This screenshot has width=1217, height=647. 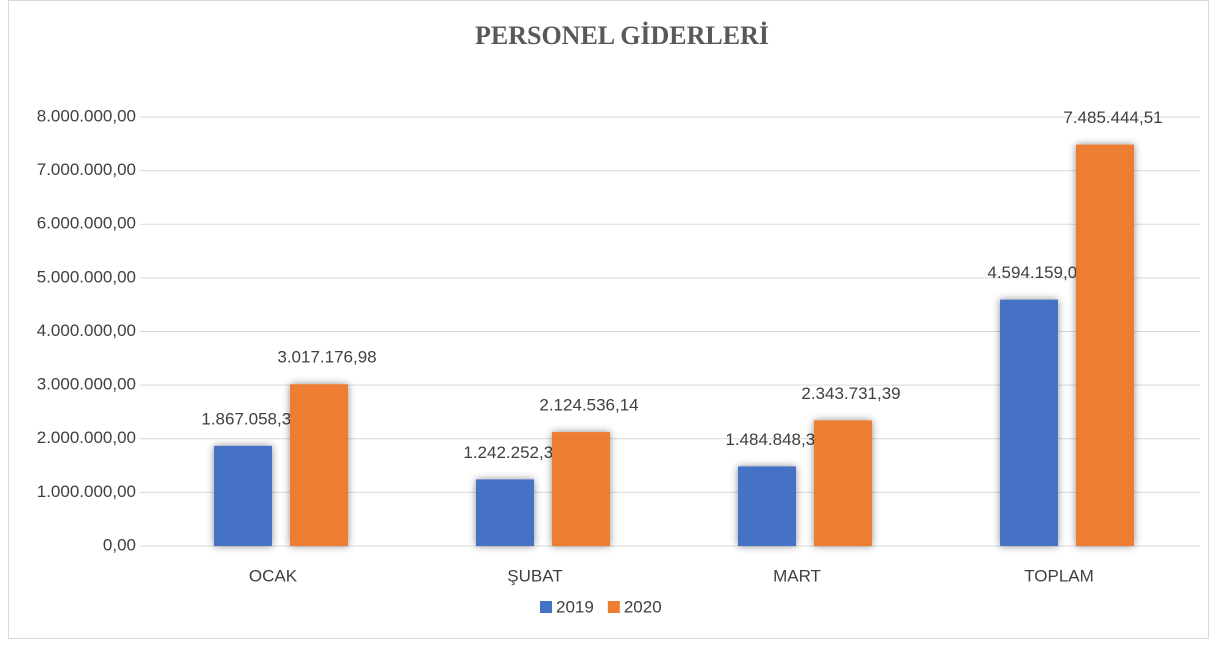 What do you see at coordinates (250, 418) in the screenshot?
I see `data-label: 1.867.058,33` at bounding box center [250, 418].